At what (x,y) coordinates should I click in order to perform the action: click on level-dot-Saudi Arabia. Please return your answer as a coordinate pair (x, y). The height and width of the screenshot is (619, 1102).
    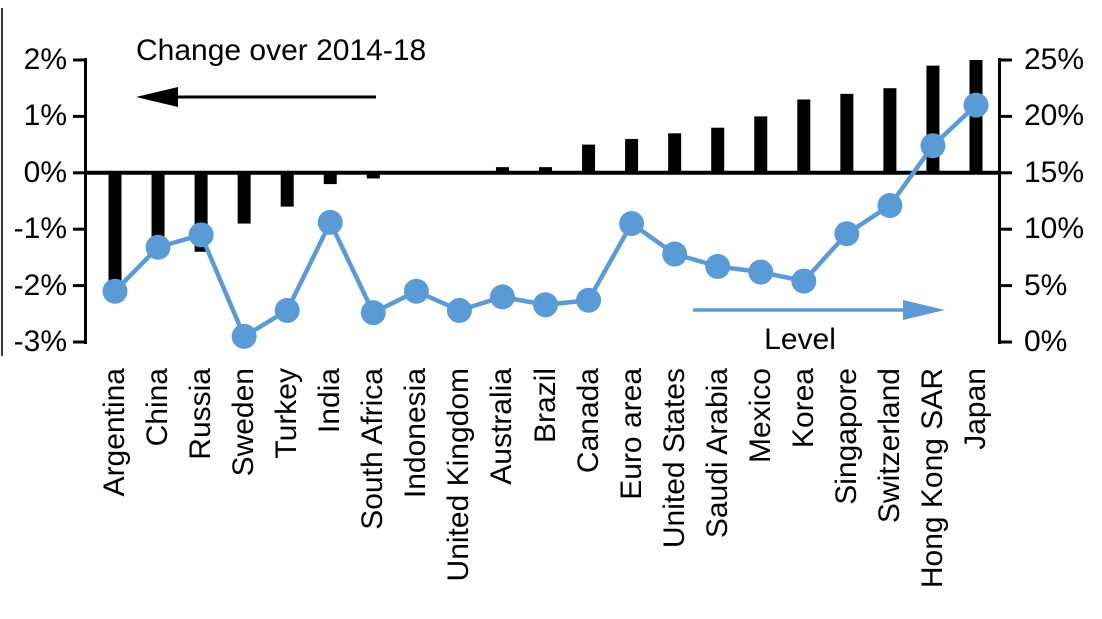
    Looking at the image, I should click on (718, 266).